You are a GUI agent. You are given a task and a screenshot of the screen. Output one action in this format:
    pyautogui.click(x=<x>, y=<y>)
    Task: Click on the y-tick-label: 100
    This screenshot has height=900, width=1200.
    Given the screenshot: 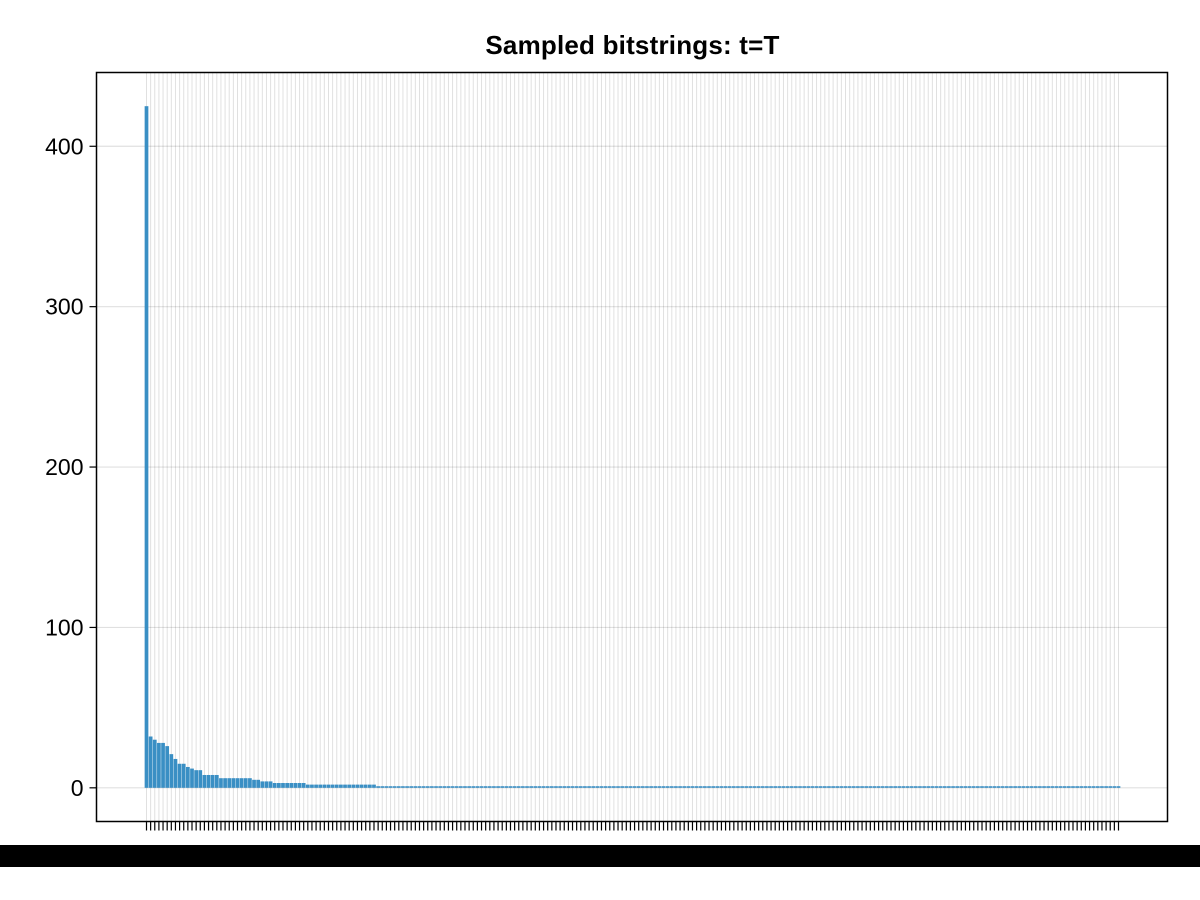 What is the action you would take?
    pyautogui.click(x=64, y=627)
    